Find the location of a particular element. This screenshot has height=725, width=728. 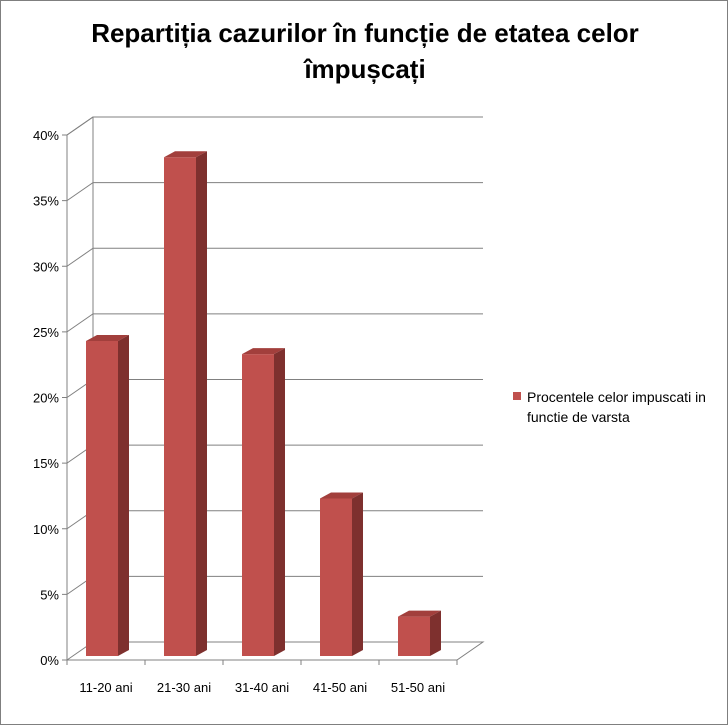

y-tick-label: 30% is located at coordinates (46, 266).